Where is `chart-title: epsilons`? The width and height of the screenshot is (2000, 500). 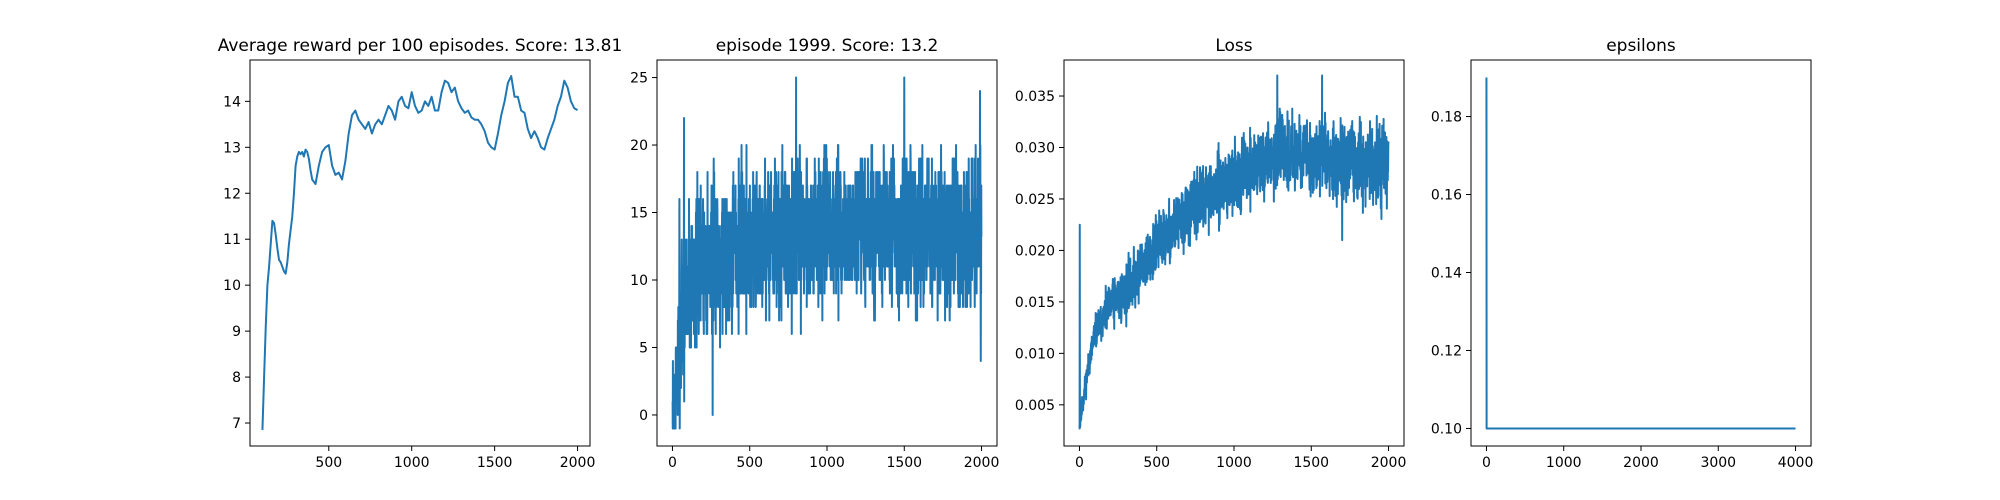
chart-title: epsilons is located at coordinates (1641, 46).